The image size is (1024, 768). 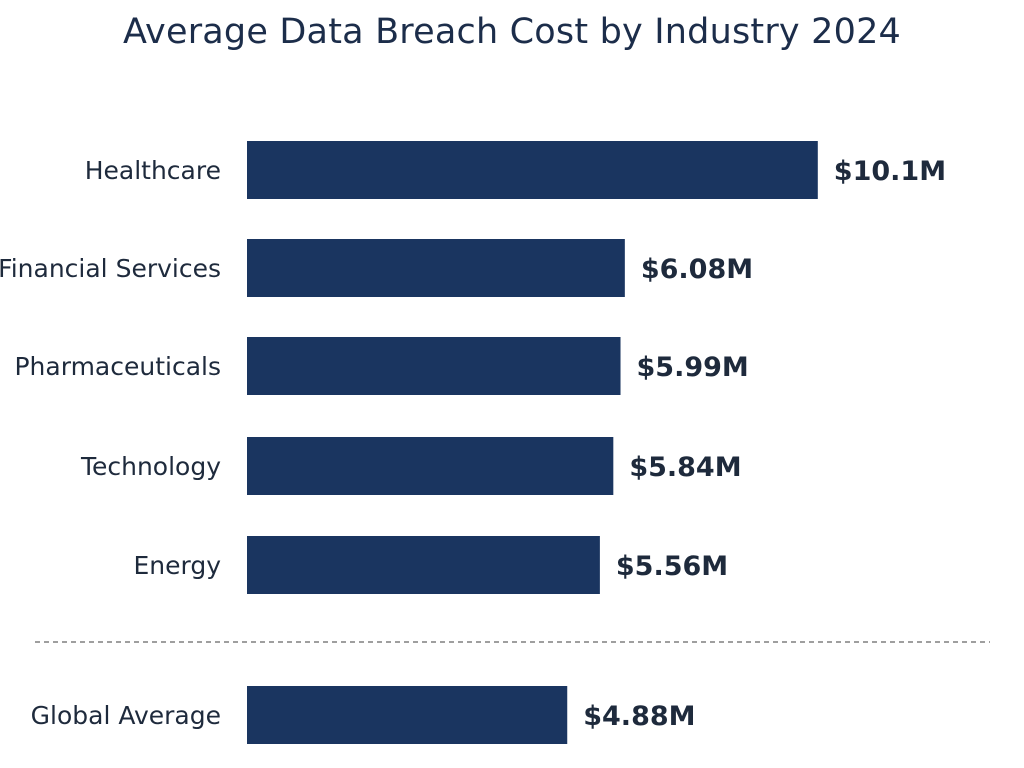 I want to click on category-label: Pharmaceuticals, so click(x=117, y=366).